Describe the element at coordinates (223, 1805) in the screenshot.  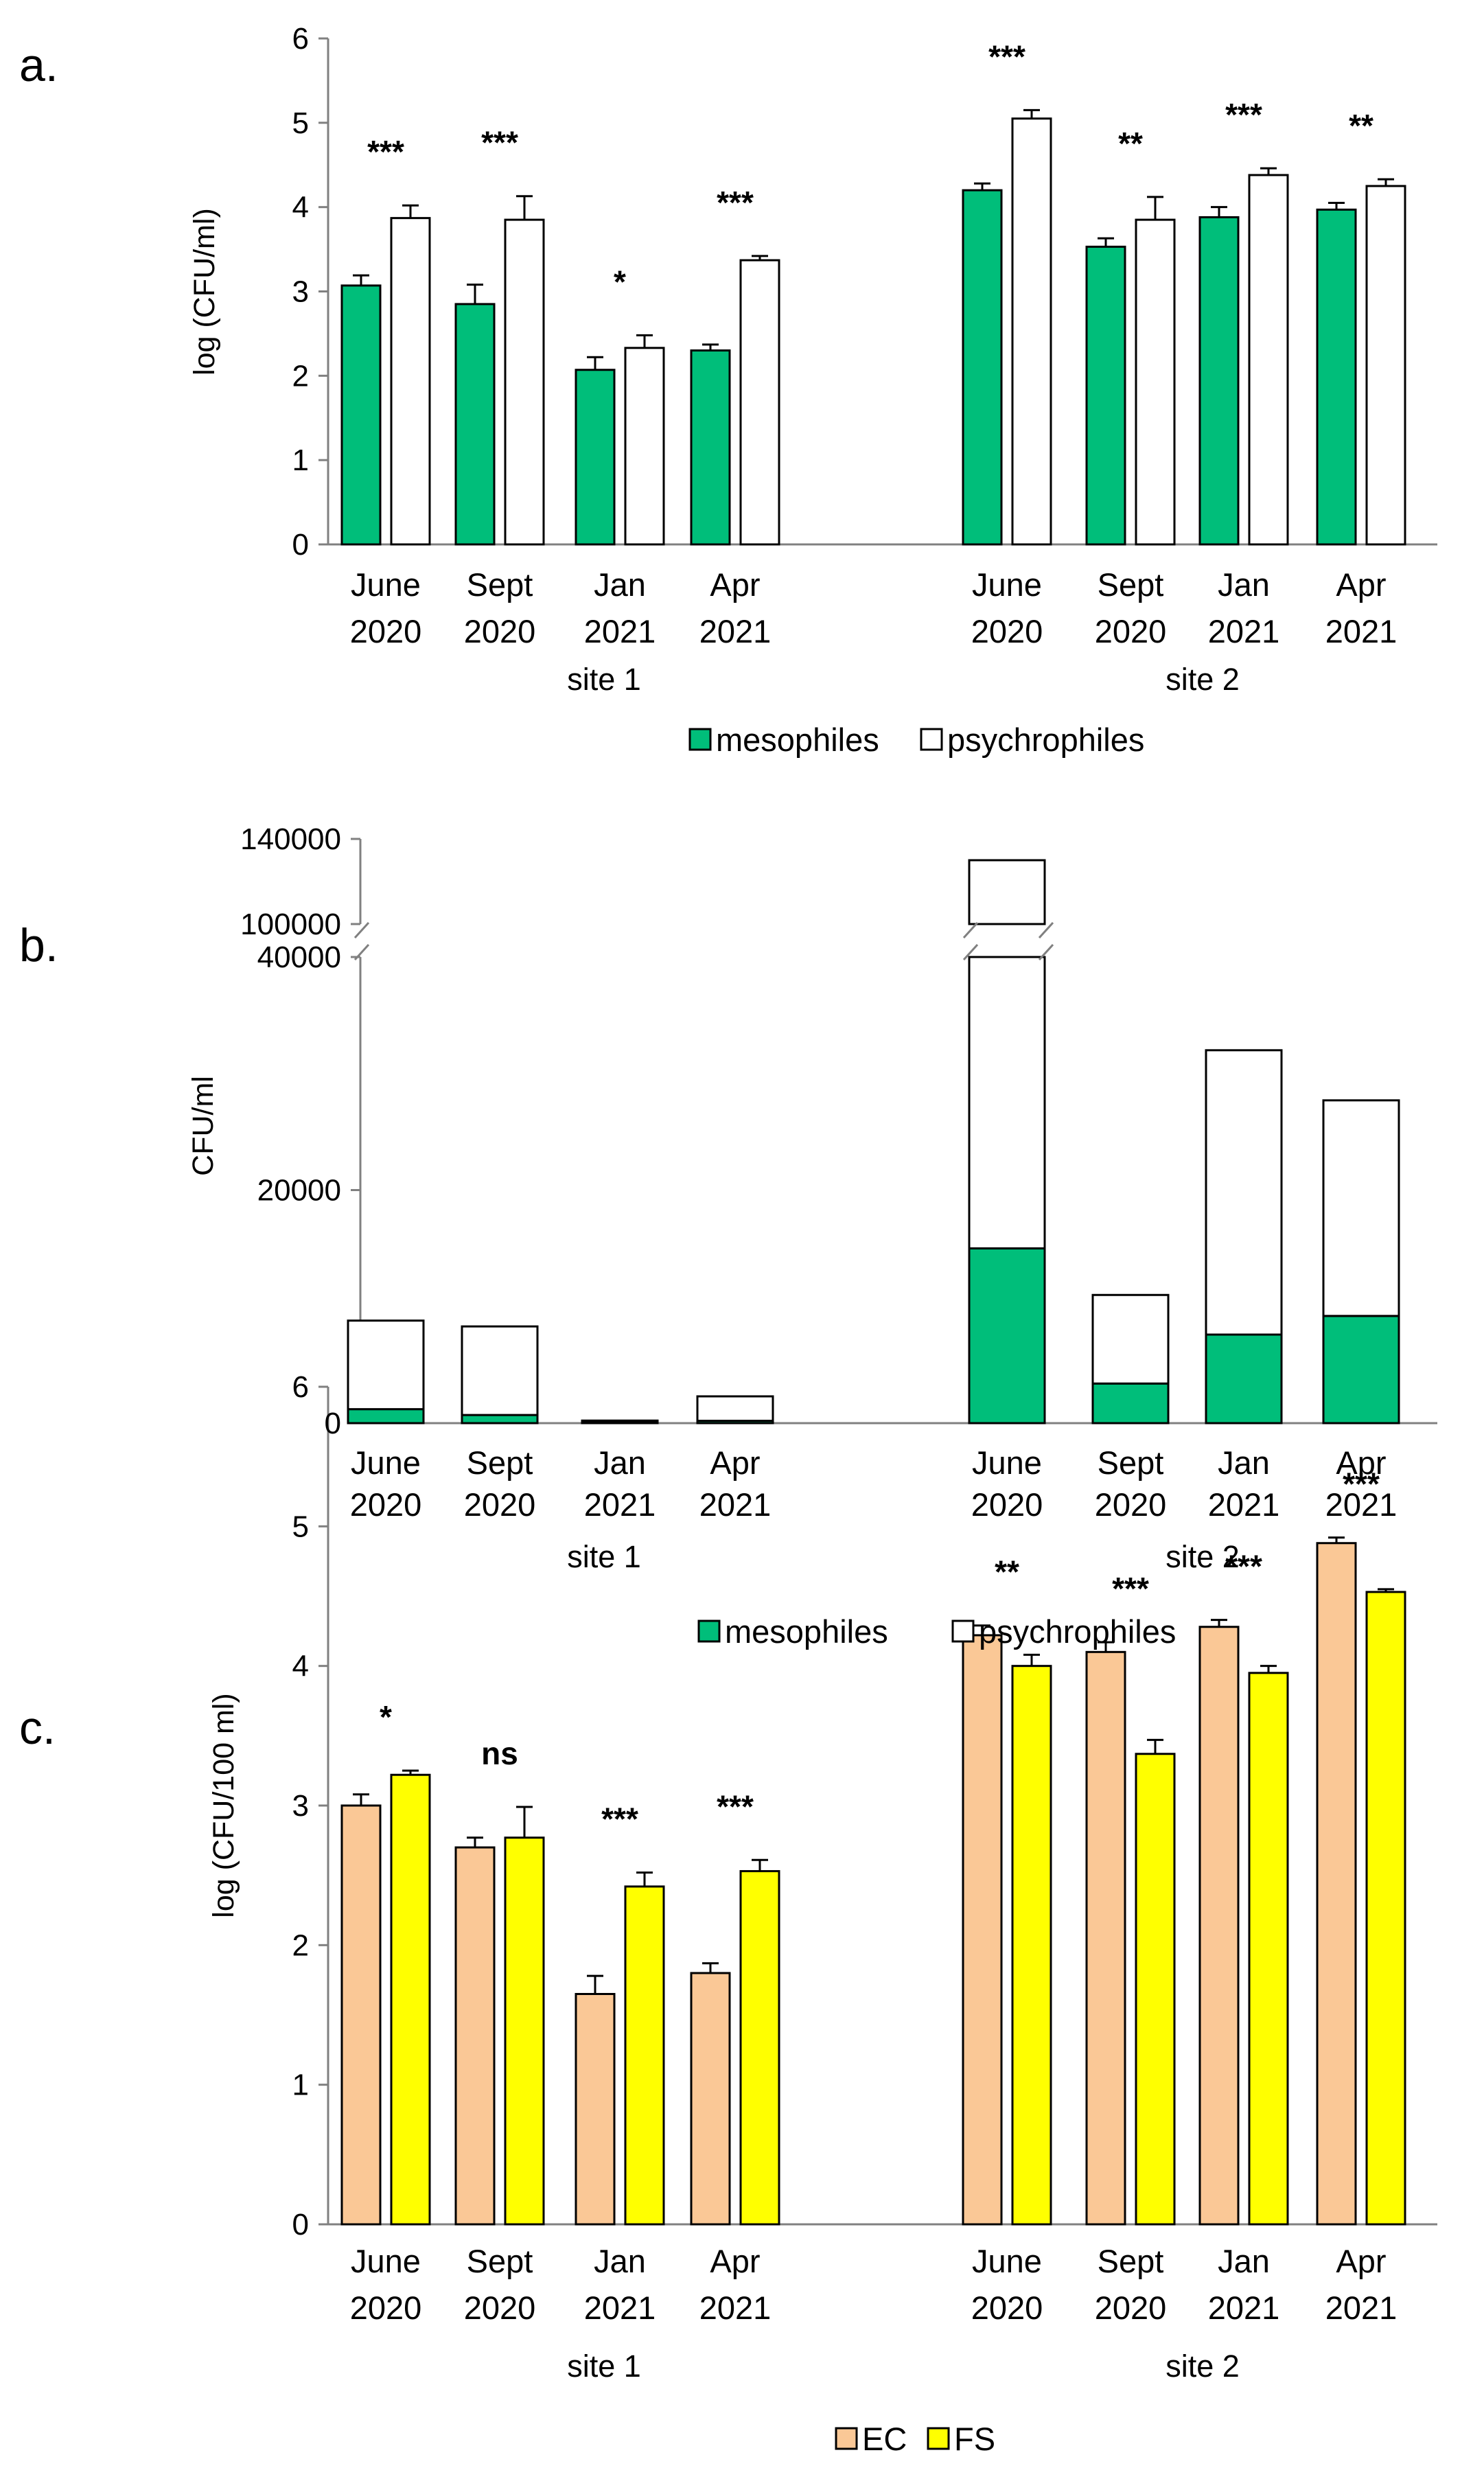
I see `panel-c-y-axis-title: log (CFU/100 ml)` at that location.